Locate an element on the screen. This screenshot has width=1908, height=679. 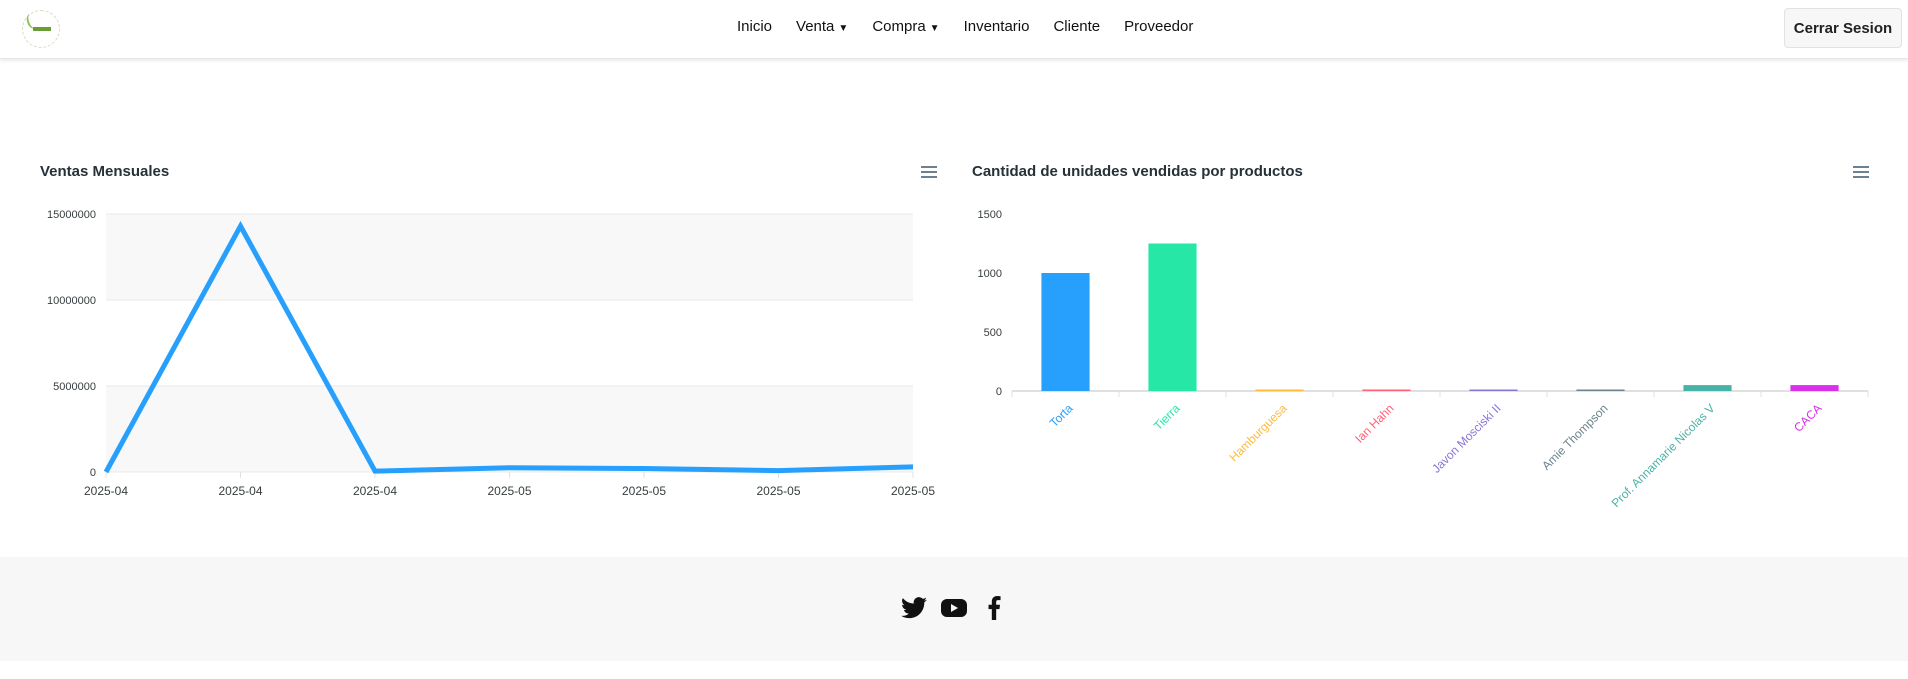
nav-venta: Venta ▼ is located at coordinates (822, 26).